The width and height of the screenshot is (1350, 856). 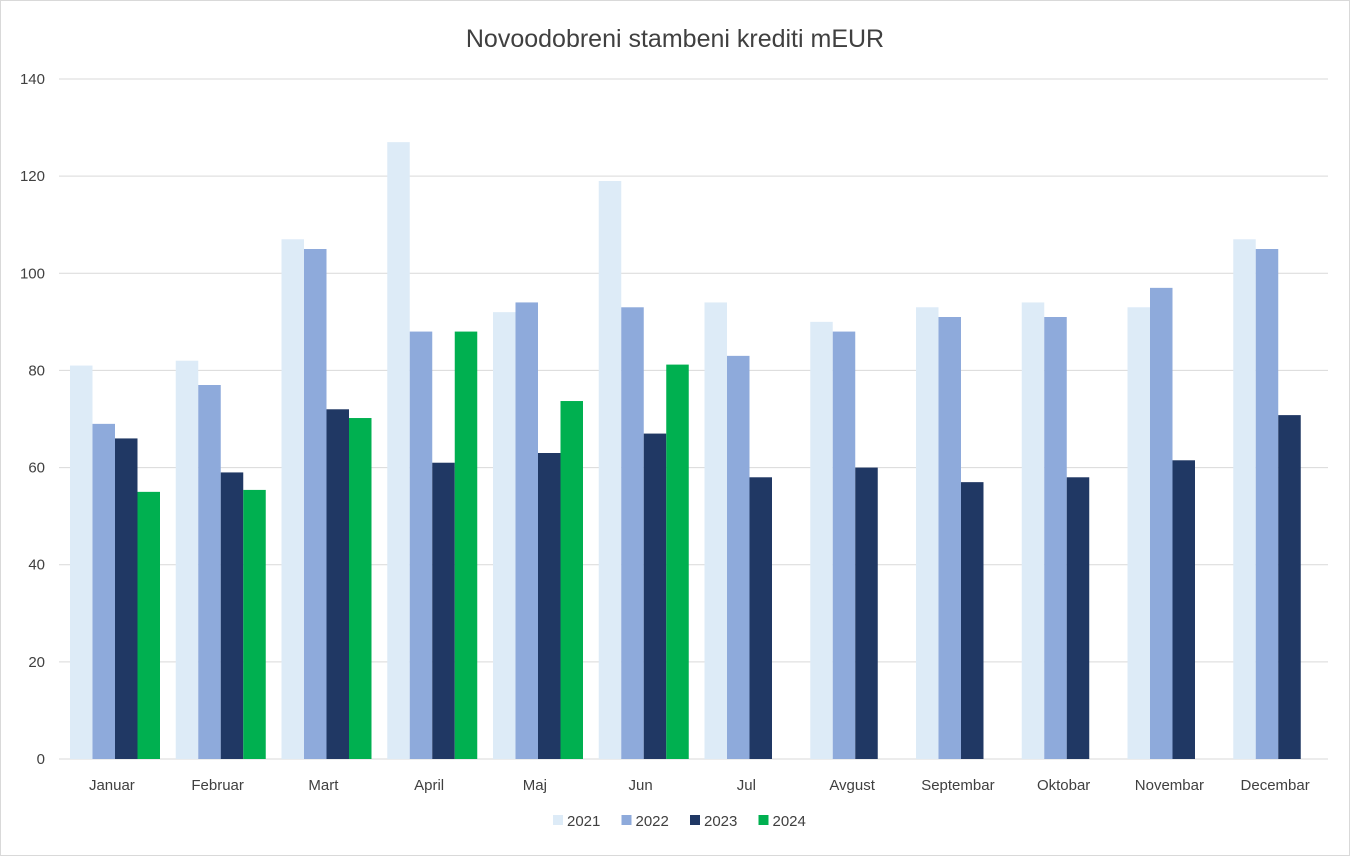 I want to click on bar-2022-maj, so click(x=526, y=530).